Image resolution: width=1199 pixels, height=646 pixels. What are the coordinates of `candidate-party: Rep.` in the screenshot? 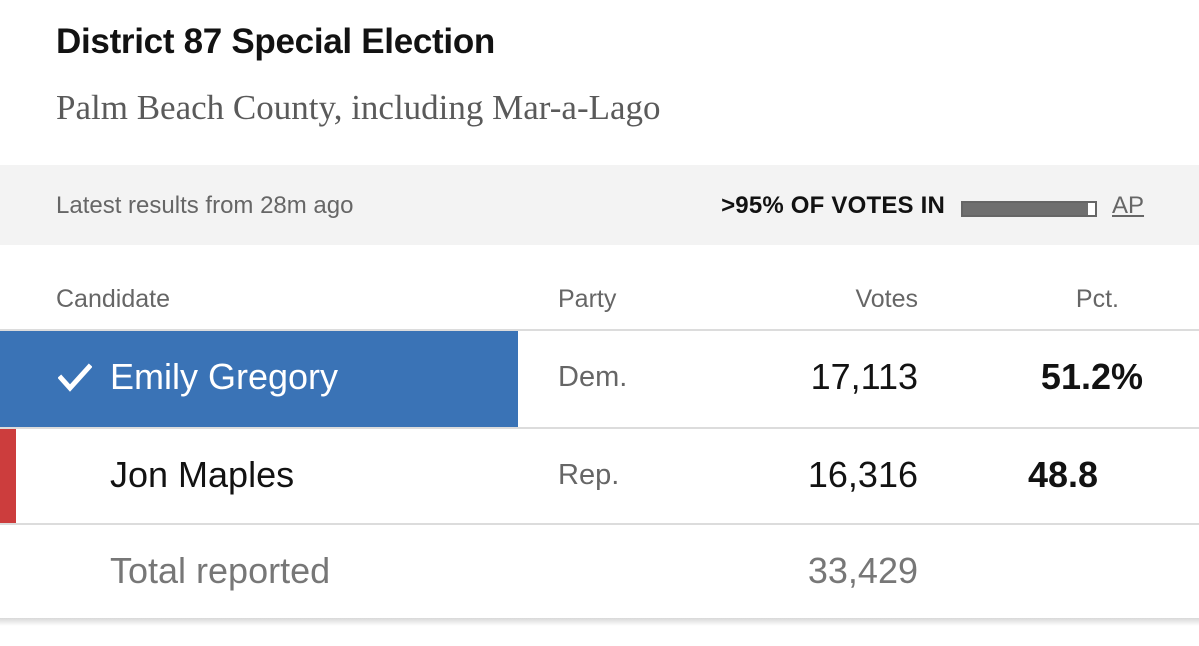 It's located at (589, 475).